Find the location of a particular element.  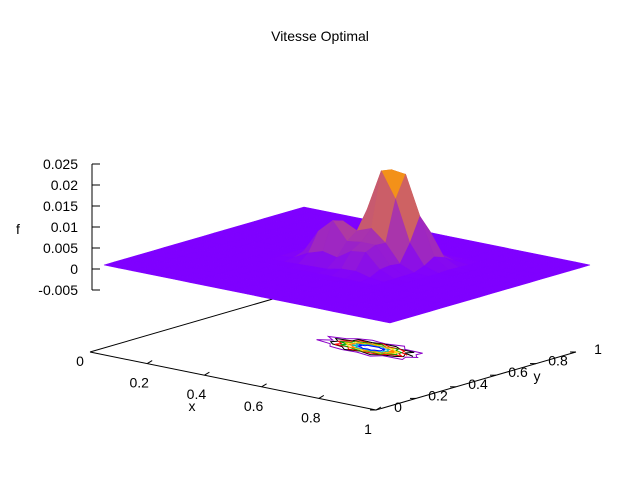

z-tick-label: 0.02 is located at coordinates (64, 185).